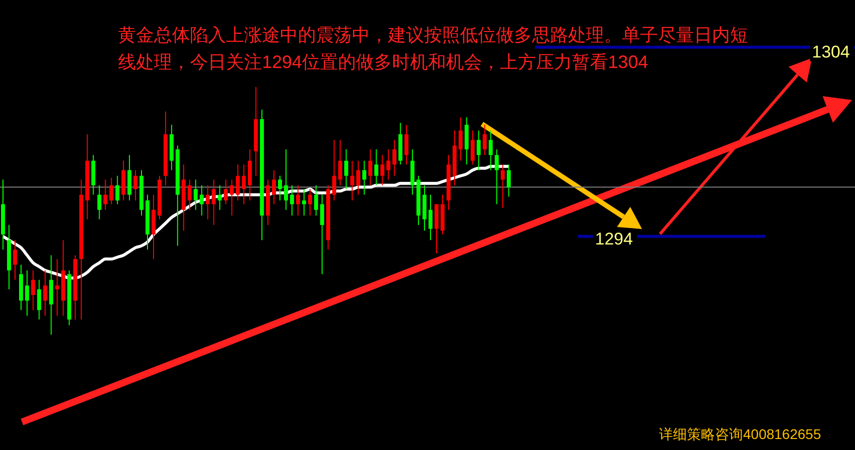  What do you see at coordinates (614, 238) in the screenshot?
I see `ref-line-label: 1294` at bounding box center [614, 238].